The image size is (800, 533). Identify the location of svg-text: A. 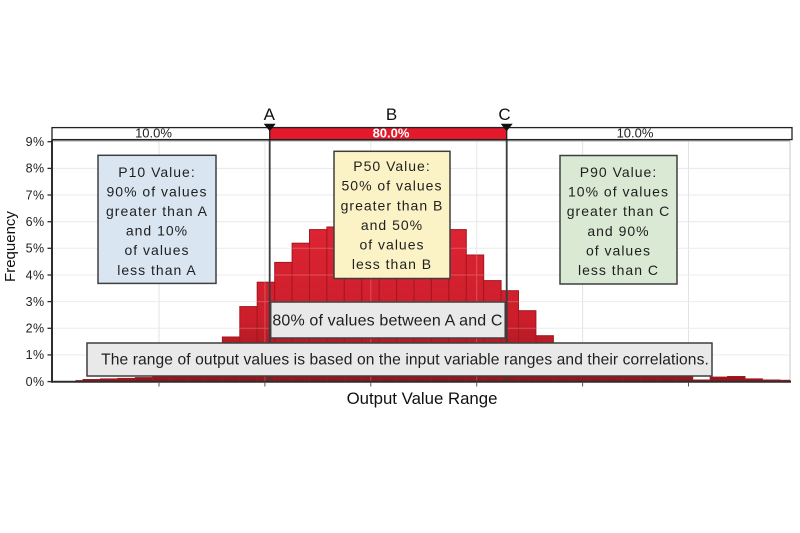
(270, 114).